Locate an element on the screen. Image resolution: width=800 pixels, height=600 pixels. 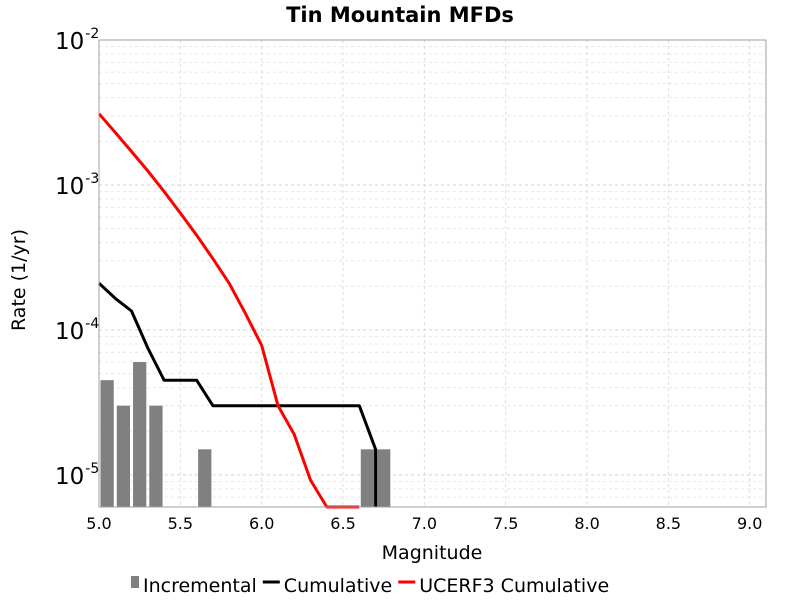
legend-label: UCERF3 Cumulative is located at coordinates (514, 586).